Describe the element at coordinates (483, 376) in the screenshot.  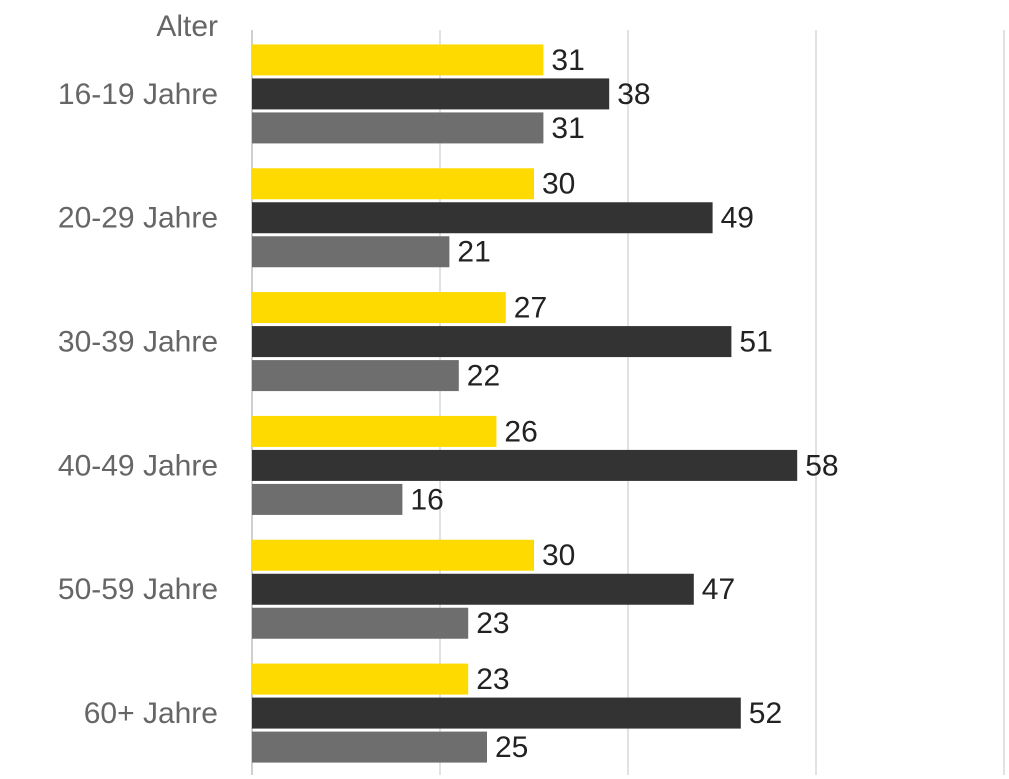
I see `value-label: 22` at that location.